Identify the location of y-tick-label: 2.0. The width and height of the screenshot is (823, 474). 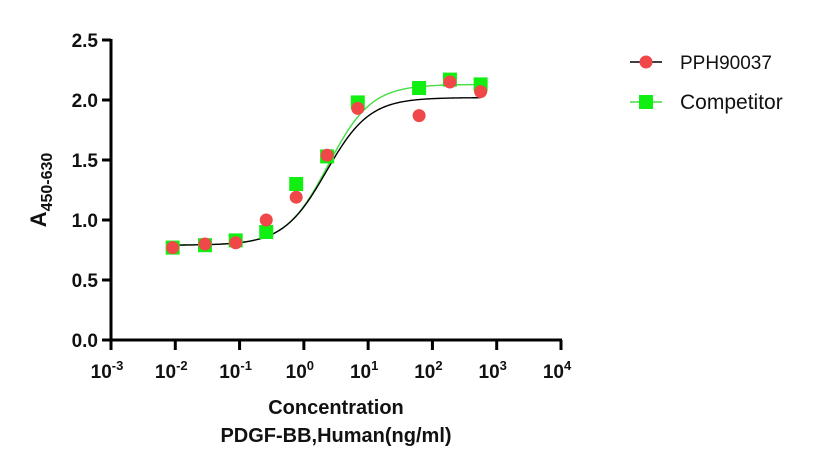
(85, 101).